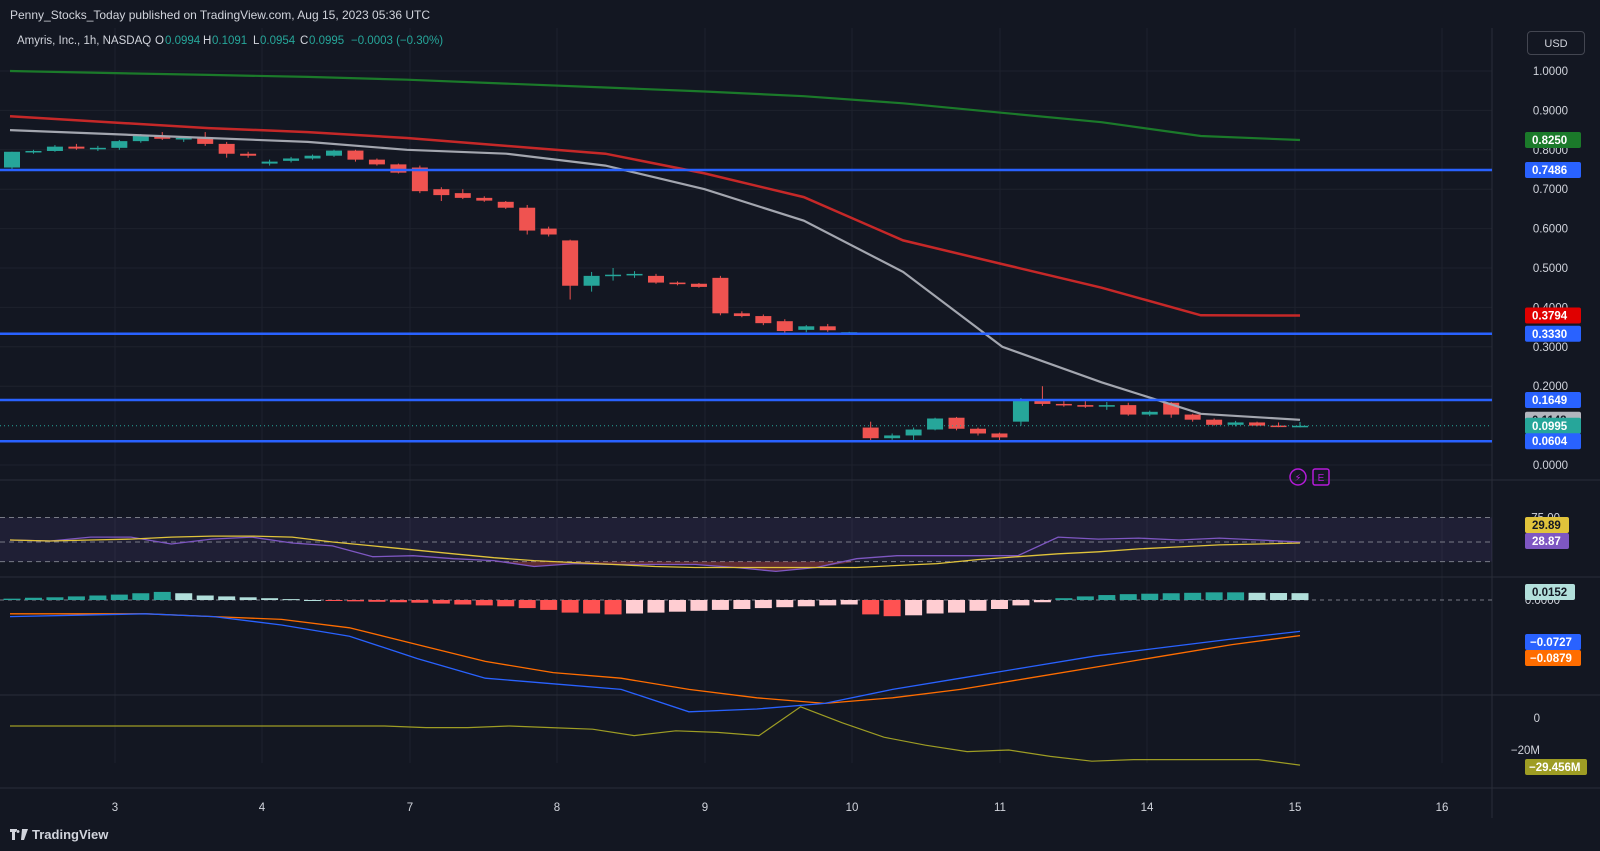 The image size is (1600, 851). What do you see at coordinates (183, 41) in the screenshot?
I see `open-value: 0.0994` at bounding box center [183, 41].